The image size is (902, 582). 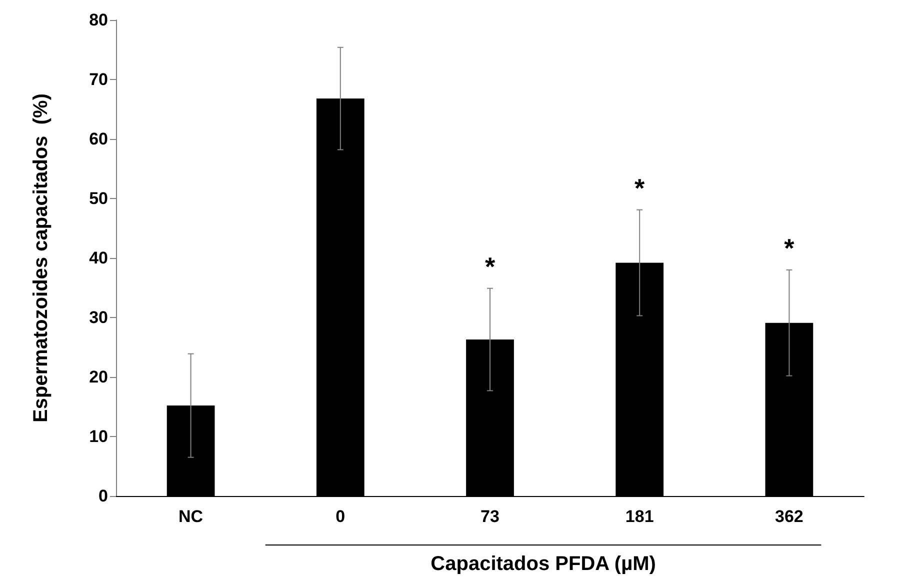 I want to click on y-tick-label: 80, so click(x=98, y=20).